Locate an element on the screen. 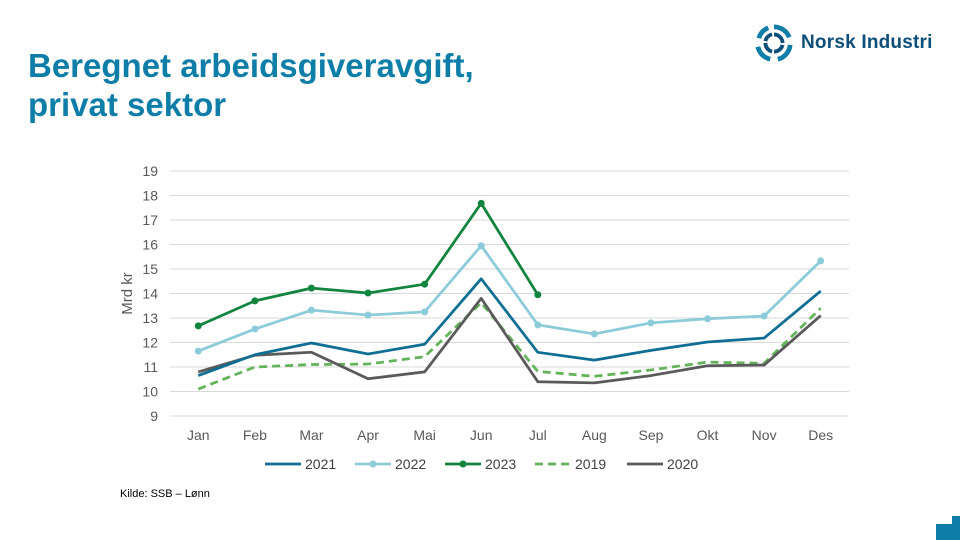 Image resolution: width=960 pixels, height=540 pixels. y-tick-label: 13 is located at coordinates (150, 318).